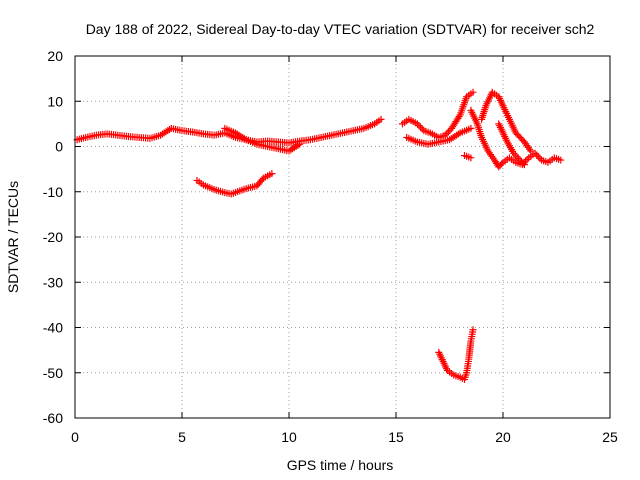 The height and width of the screenshot is (480, 640). I want to click on y-tick-label: 20, so click(55, 56).